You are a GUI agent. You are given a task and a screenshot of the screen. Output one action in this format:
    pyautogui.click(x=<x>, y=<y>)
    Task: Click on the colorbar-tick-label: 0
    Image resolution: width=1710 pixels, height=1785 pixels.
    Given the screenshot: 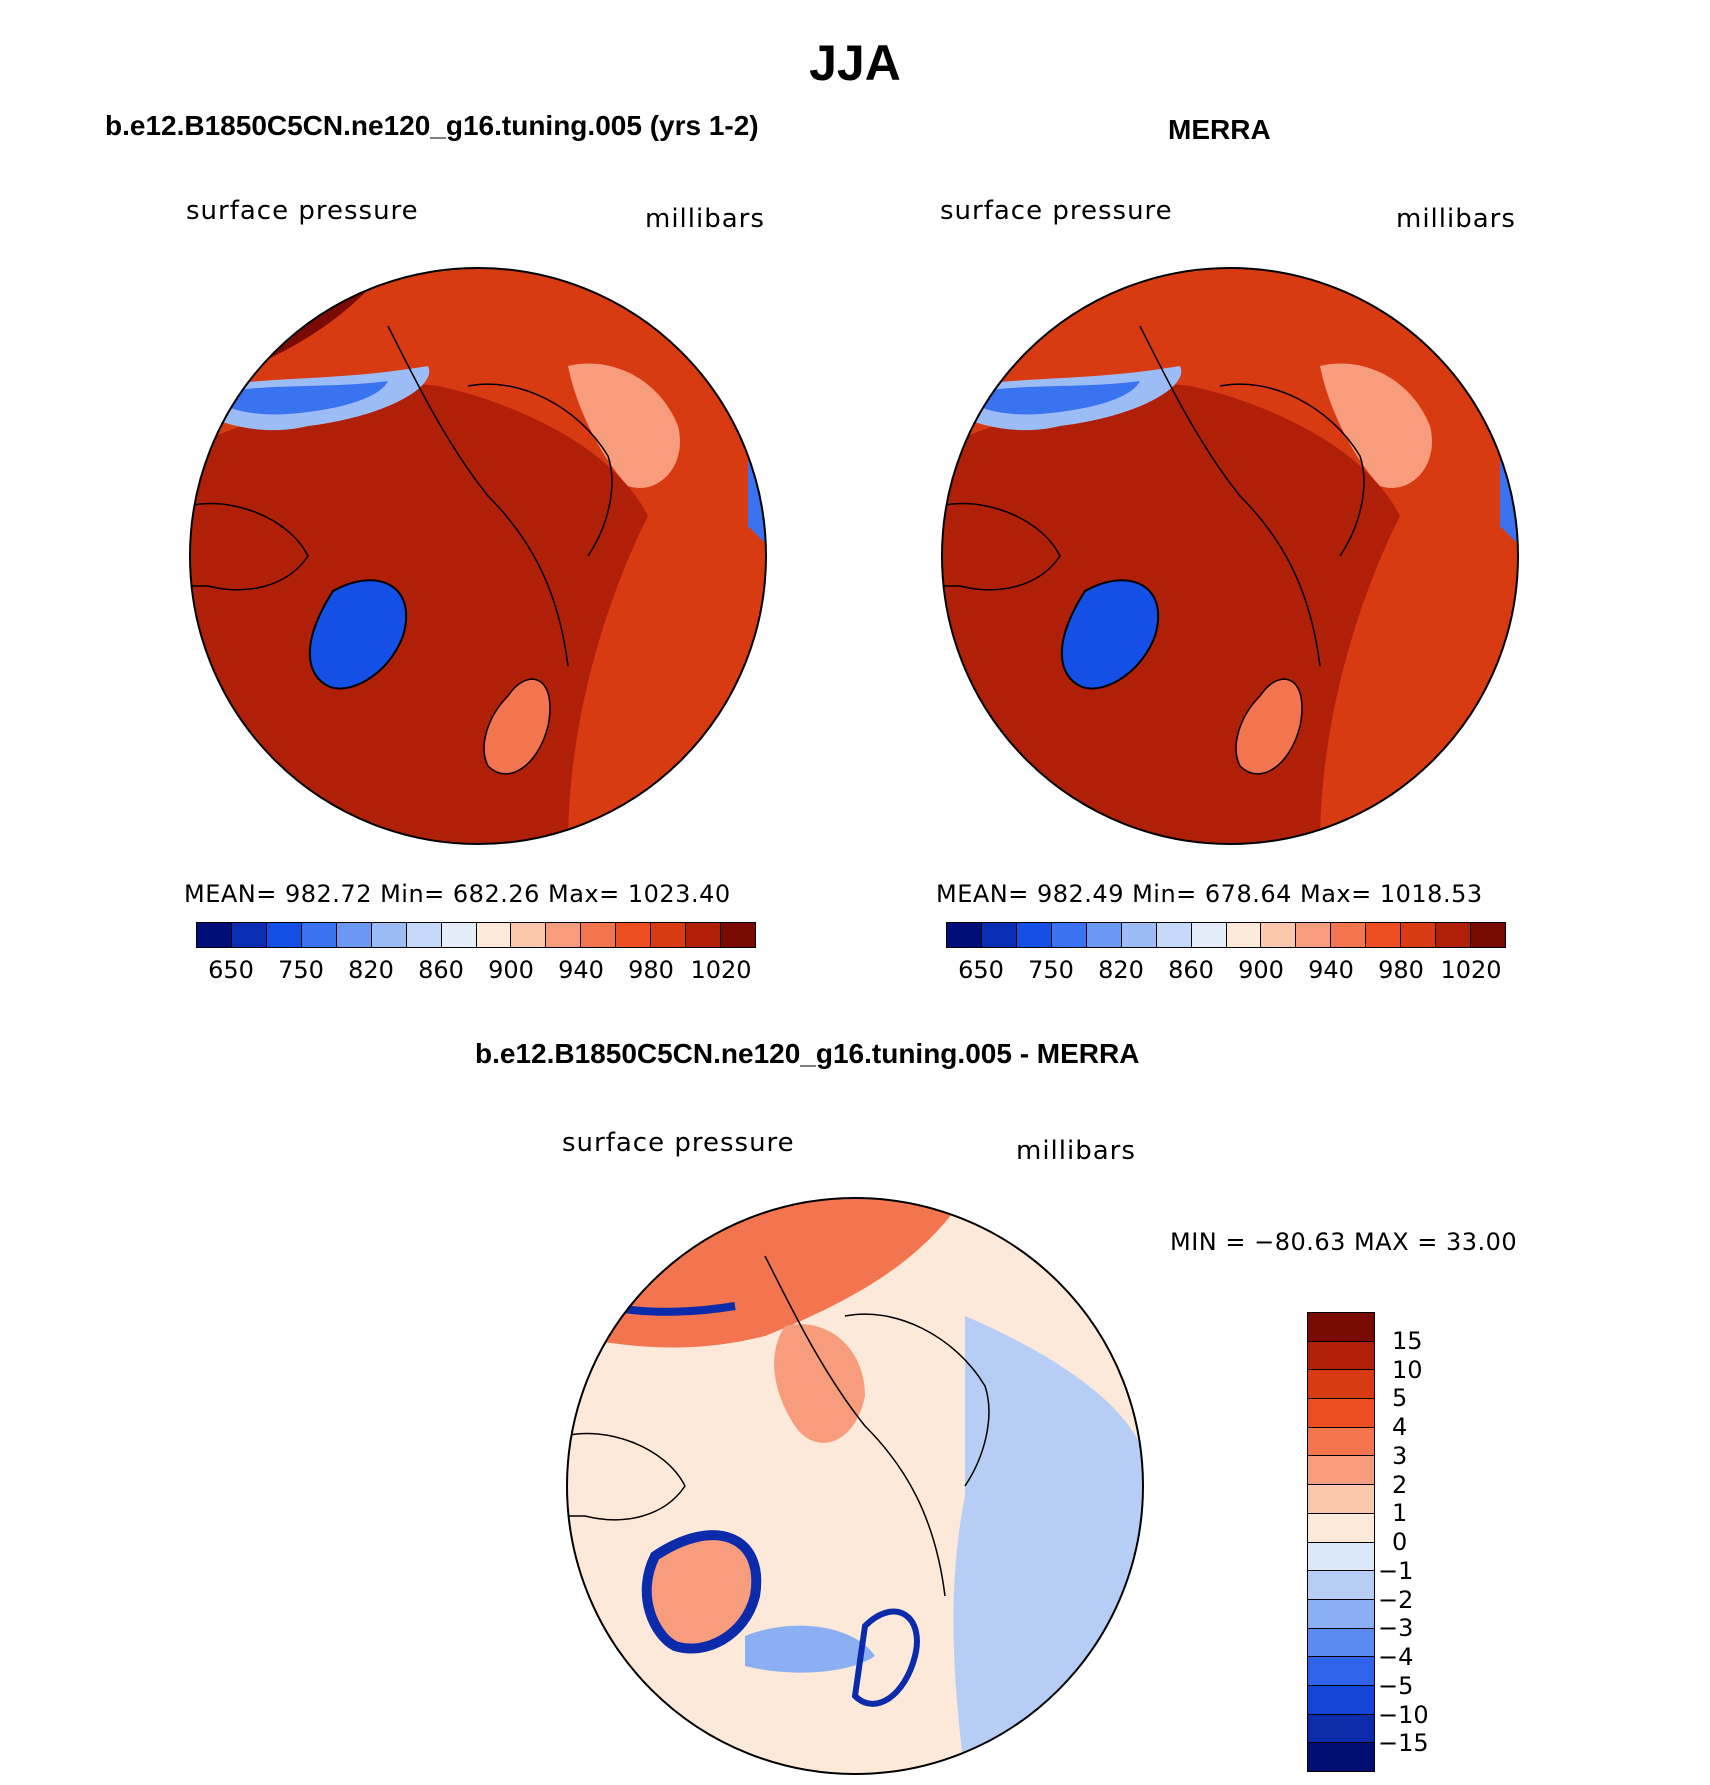 What is the action you would take?
    pyautogui.click(x=1400, y=1542)
    